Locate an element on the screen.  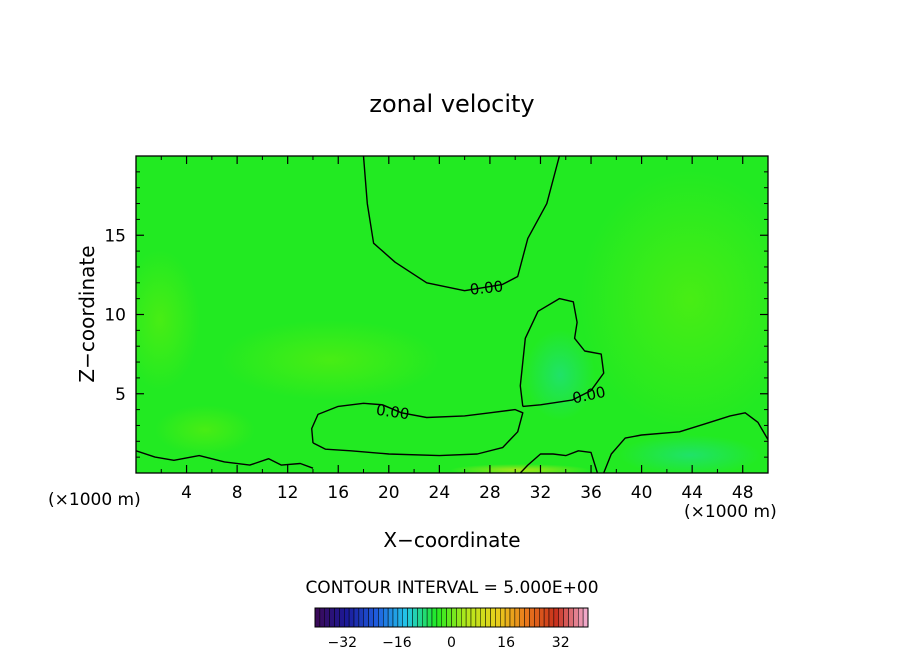
y-tick-label: 10 is located at coordinates (115, 316).